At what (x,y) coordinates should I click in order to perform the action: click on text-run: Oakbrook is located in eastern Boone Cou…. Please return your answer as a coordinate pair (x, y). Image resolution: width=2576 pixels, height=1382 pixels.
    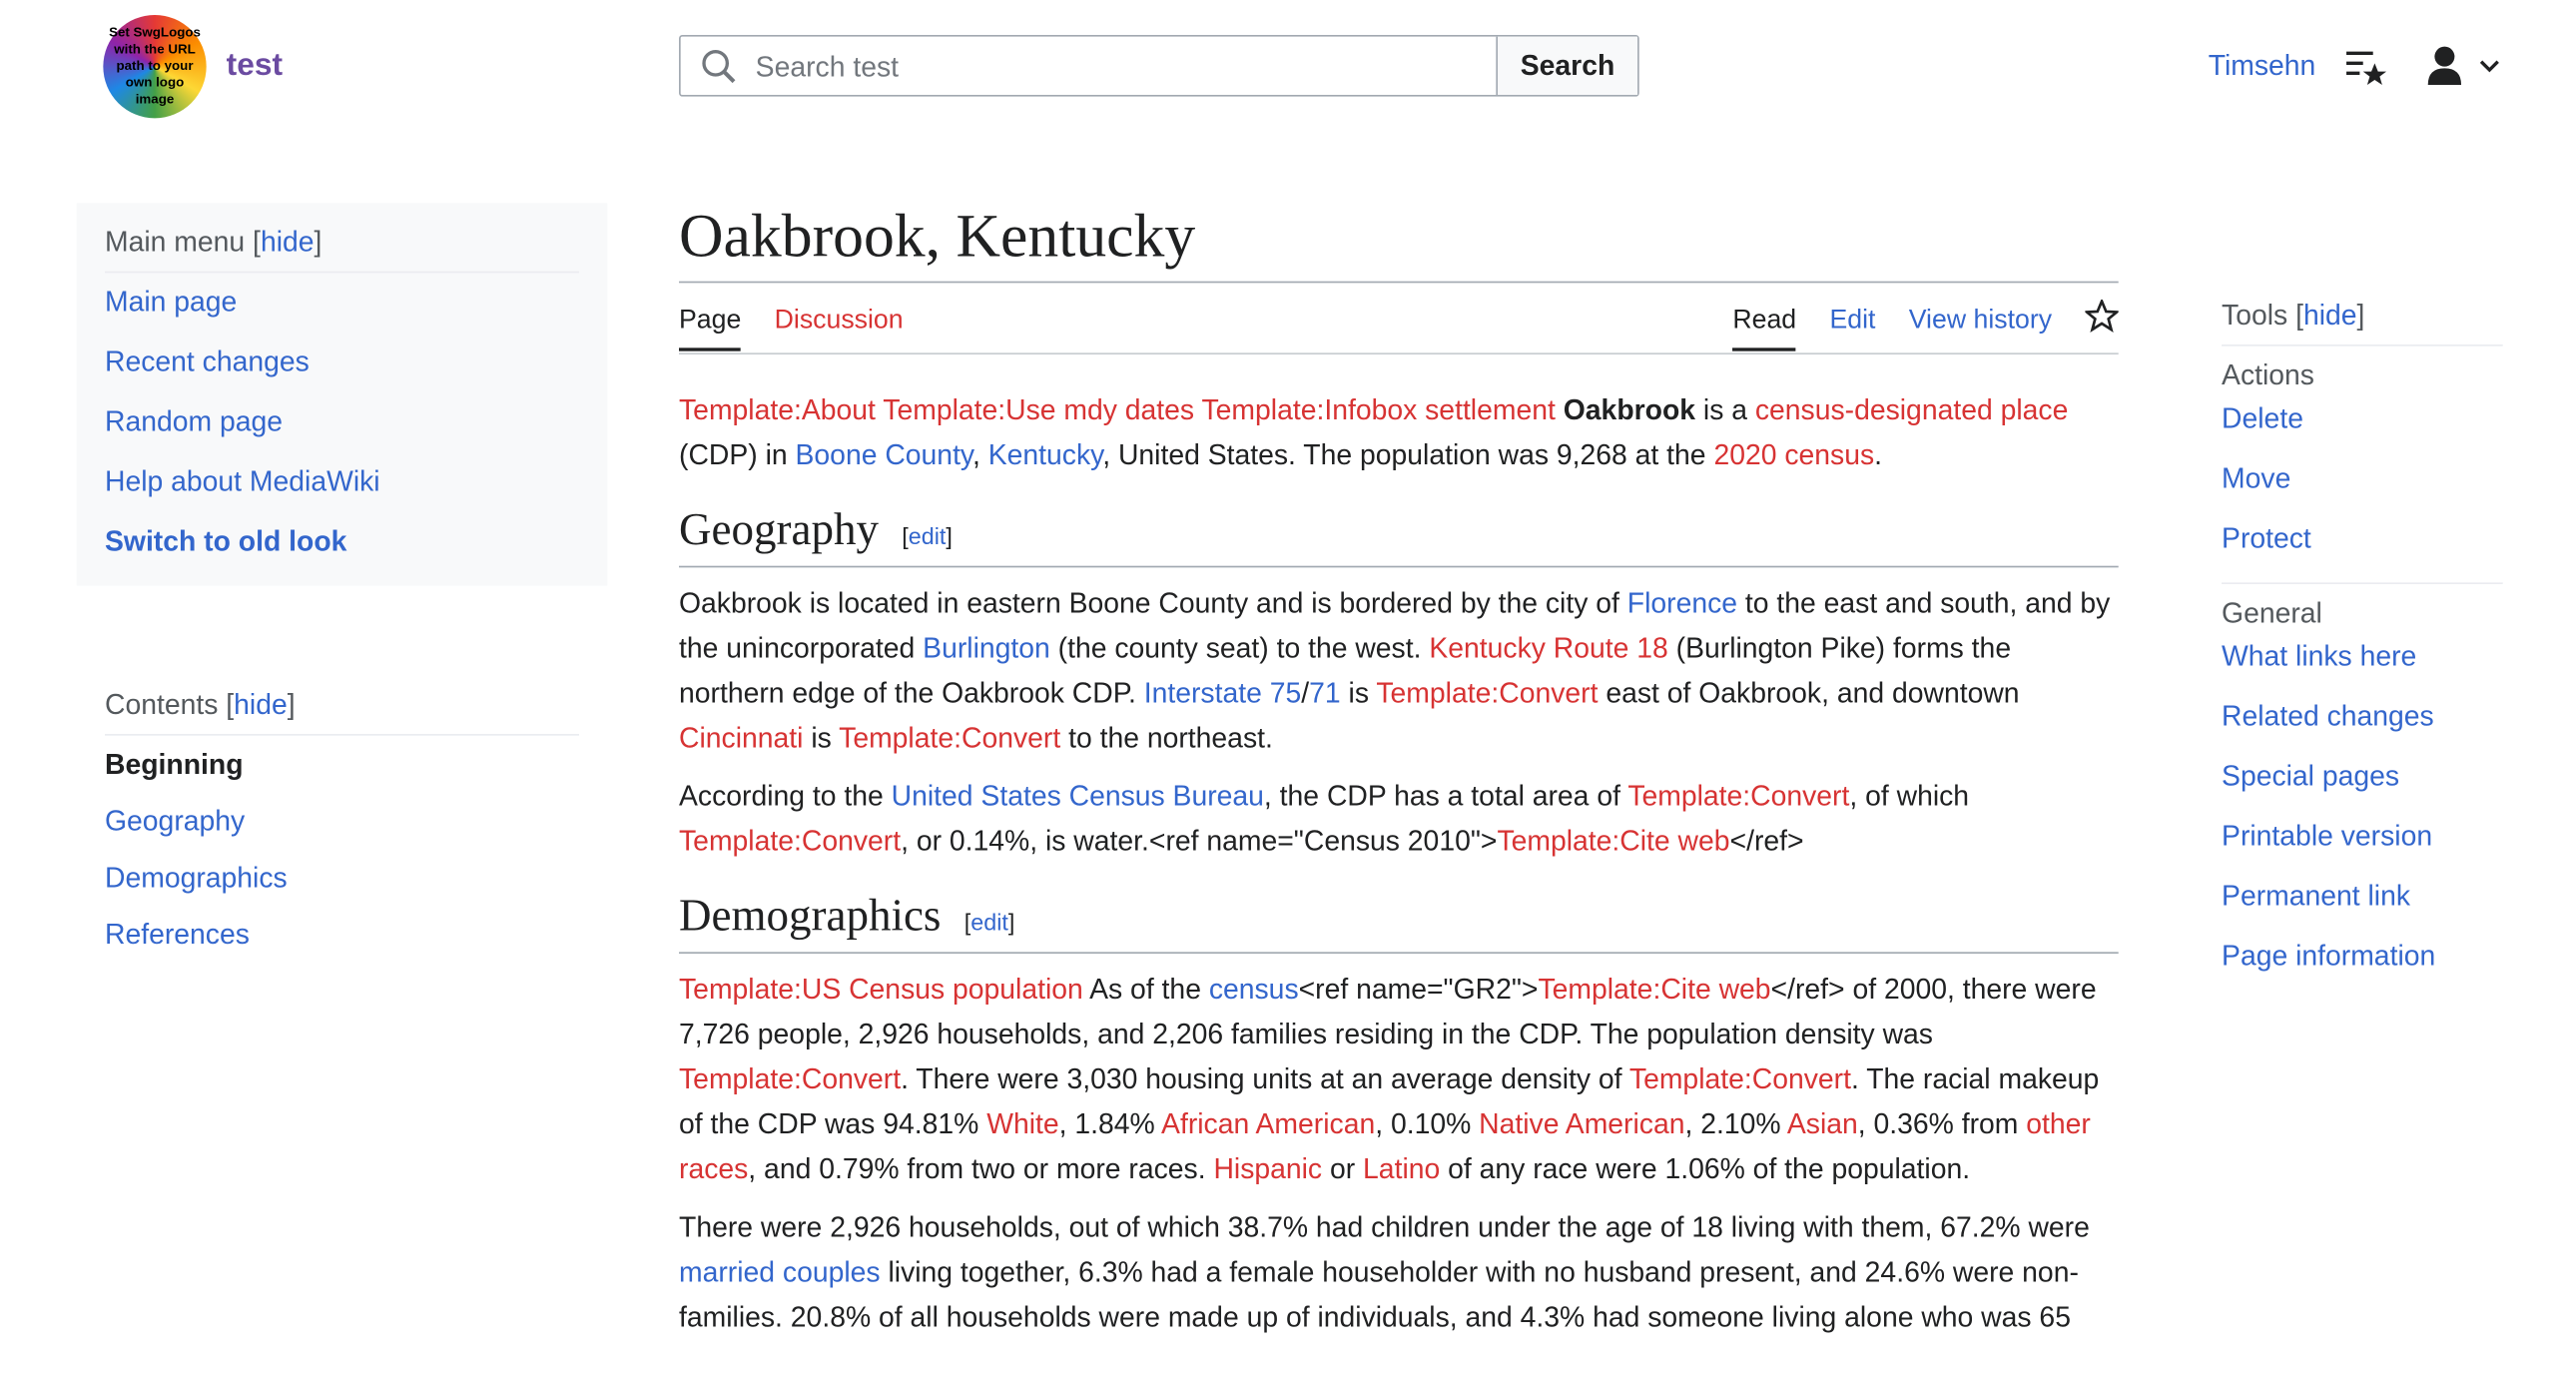
    Looking at the image, I should click on (1153, 603).